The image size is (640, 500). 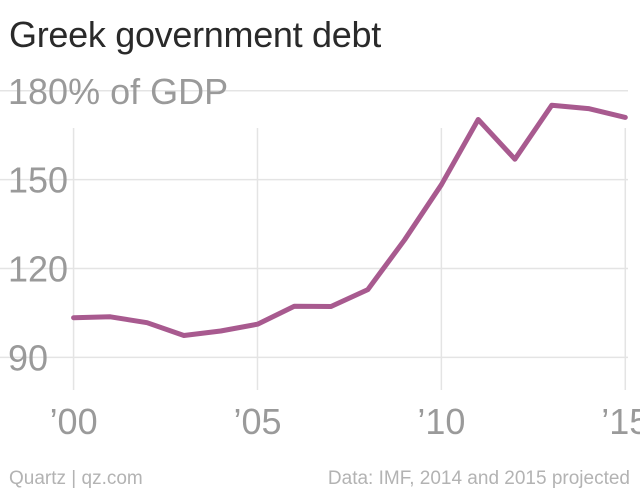 What do you see at coordinates (551, 105) in the screenshot?
I see `data-point-2013` at bounding box center [551, 105].